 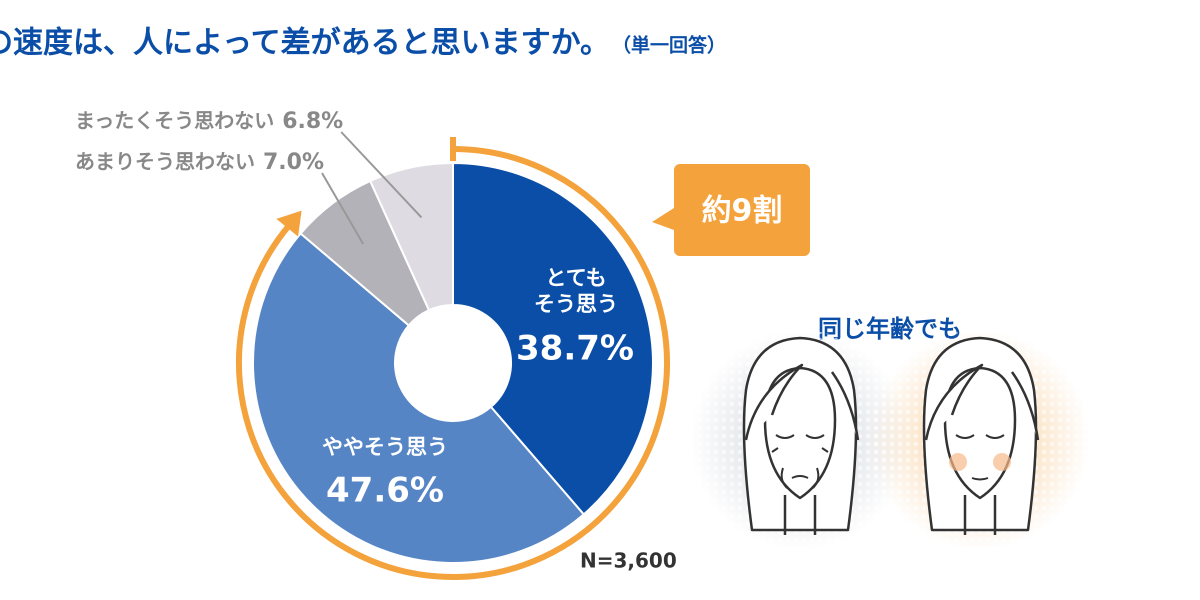 I want to click on arrow-head, so click(x=289, y=223).